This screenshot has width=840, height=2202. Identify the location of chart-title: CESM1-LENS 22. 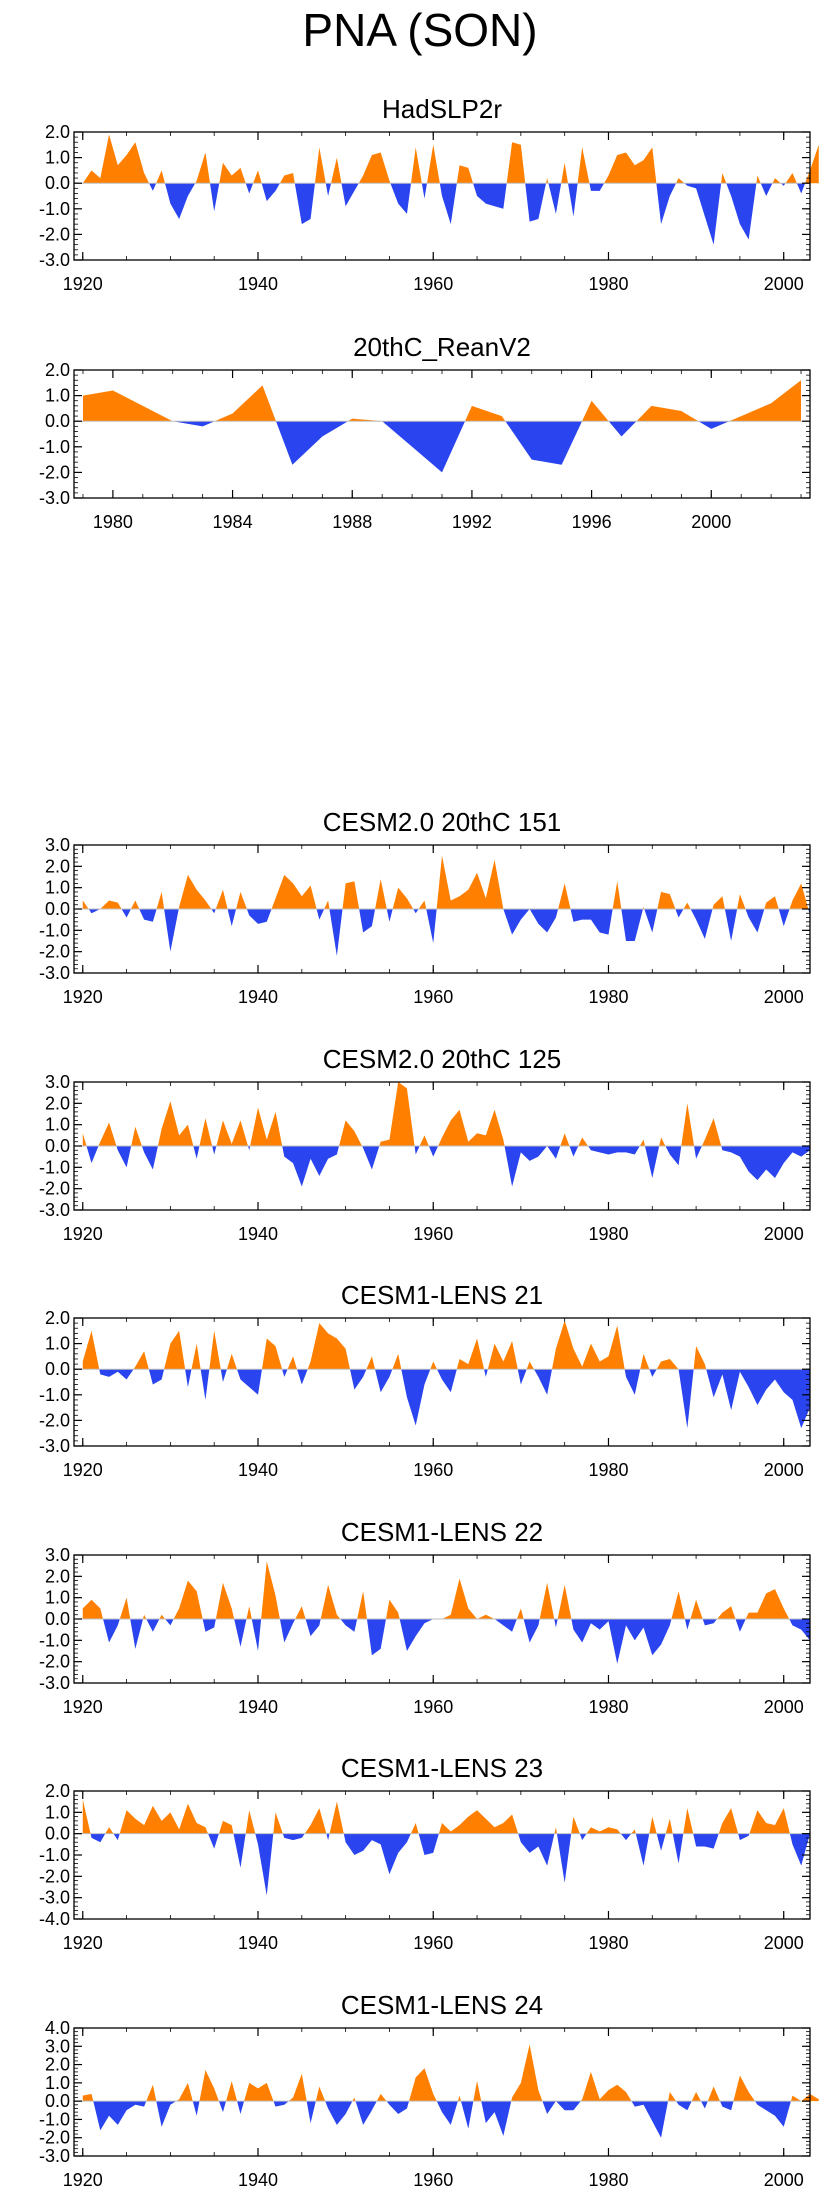
(442, 1532).